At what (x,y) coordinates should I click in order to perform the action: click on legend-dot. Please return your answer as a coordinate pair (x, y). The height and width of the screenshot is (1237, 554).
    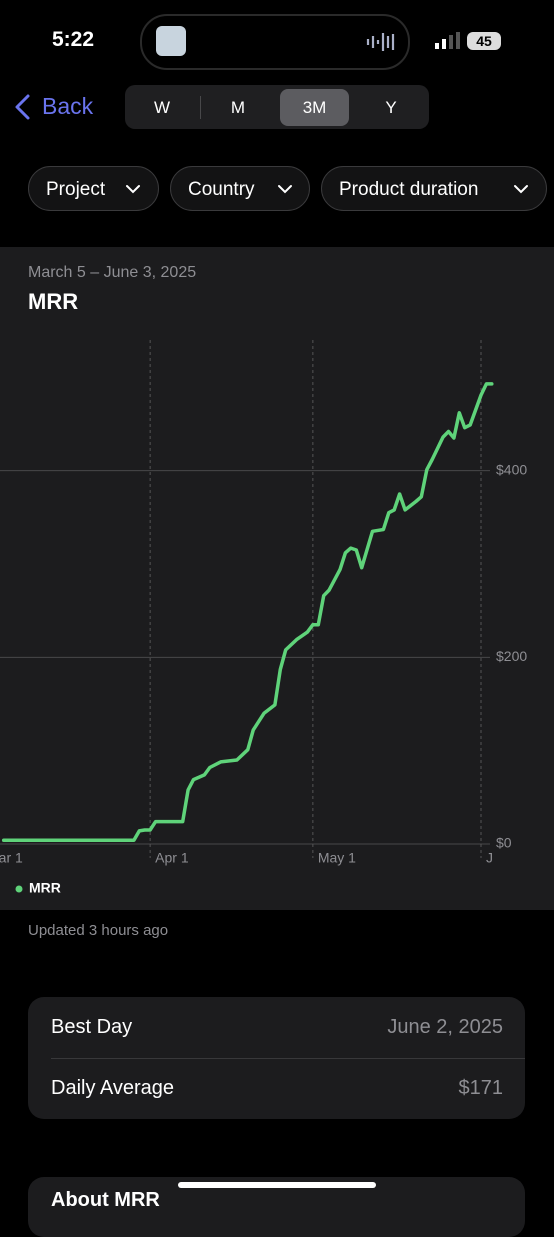
    Looking at the image, I should click on (19, 889).